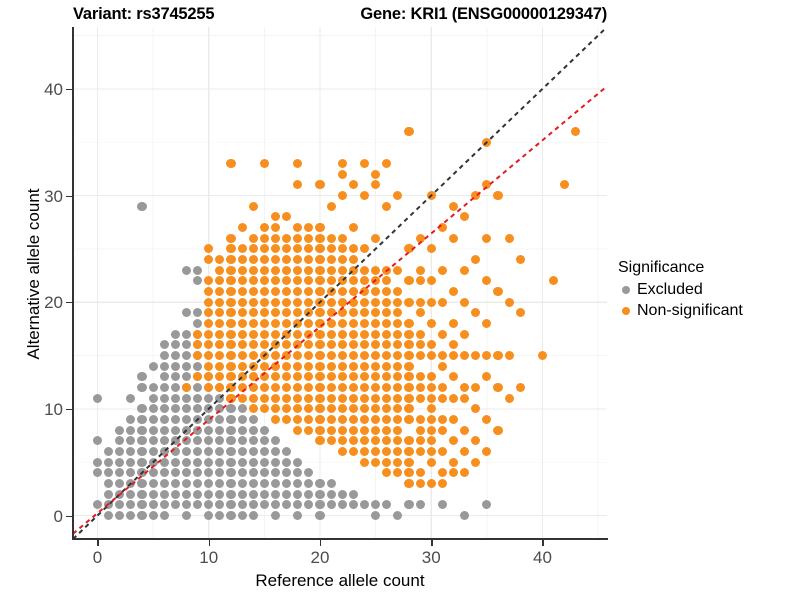  Describe the element at coordinates (53, 89) in the screenshot. I see `y-tick-label: 40` at that location.